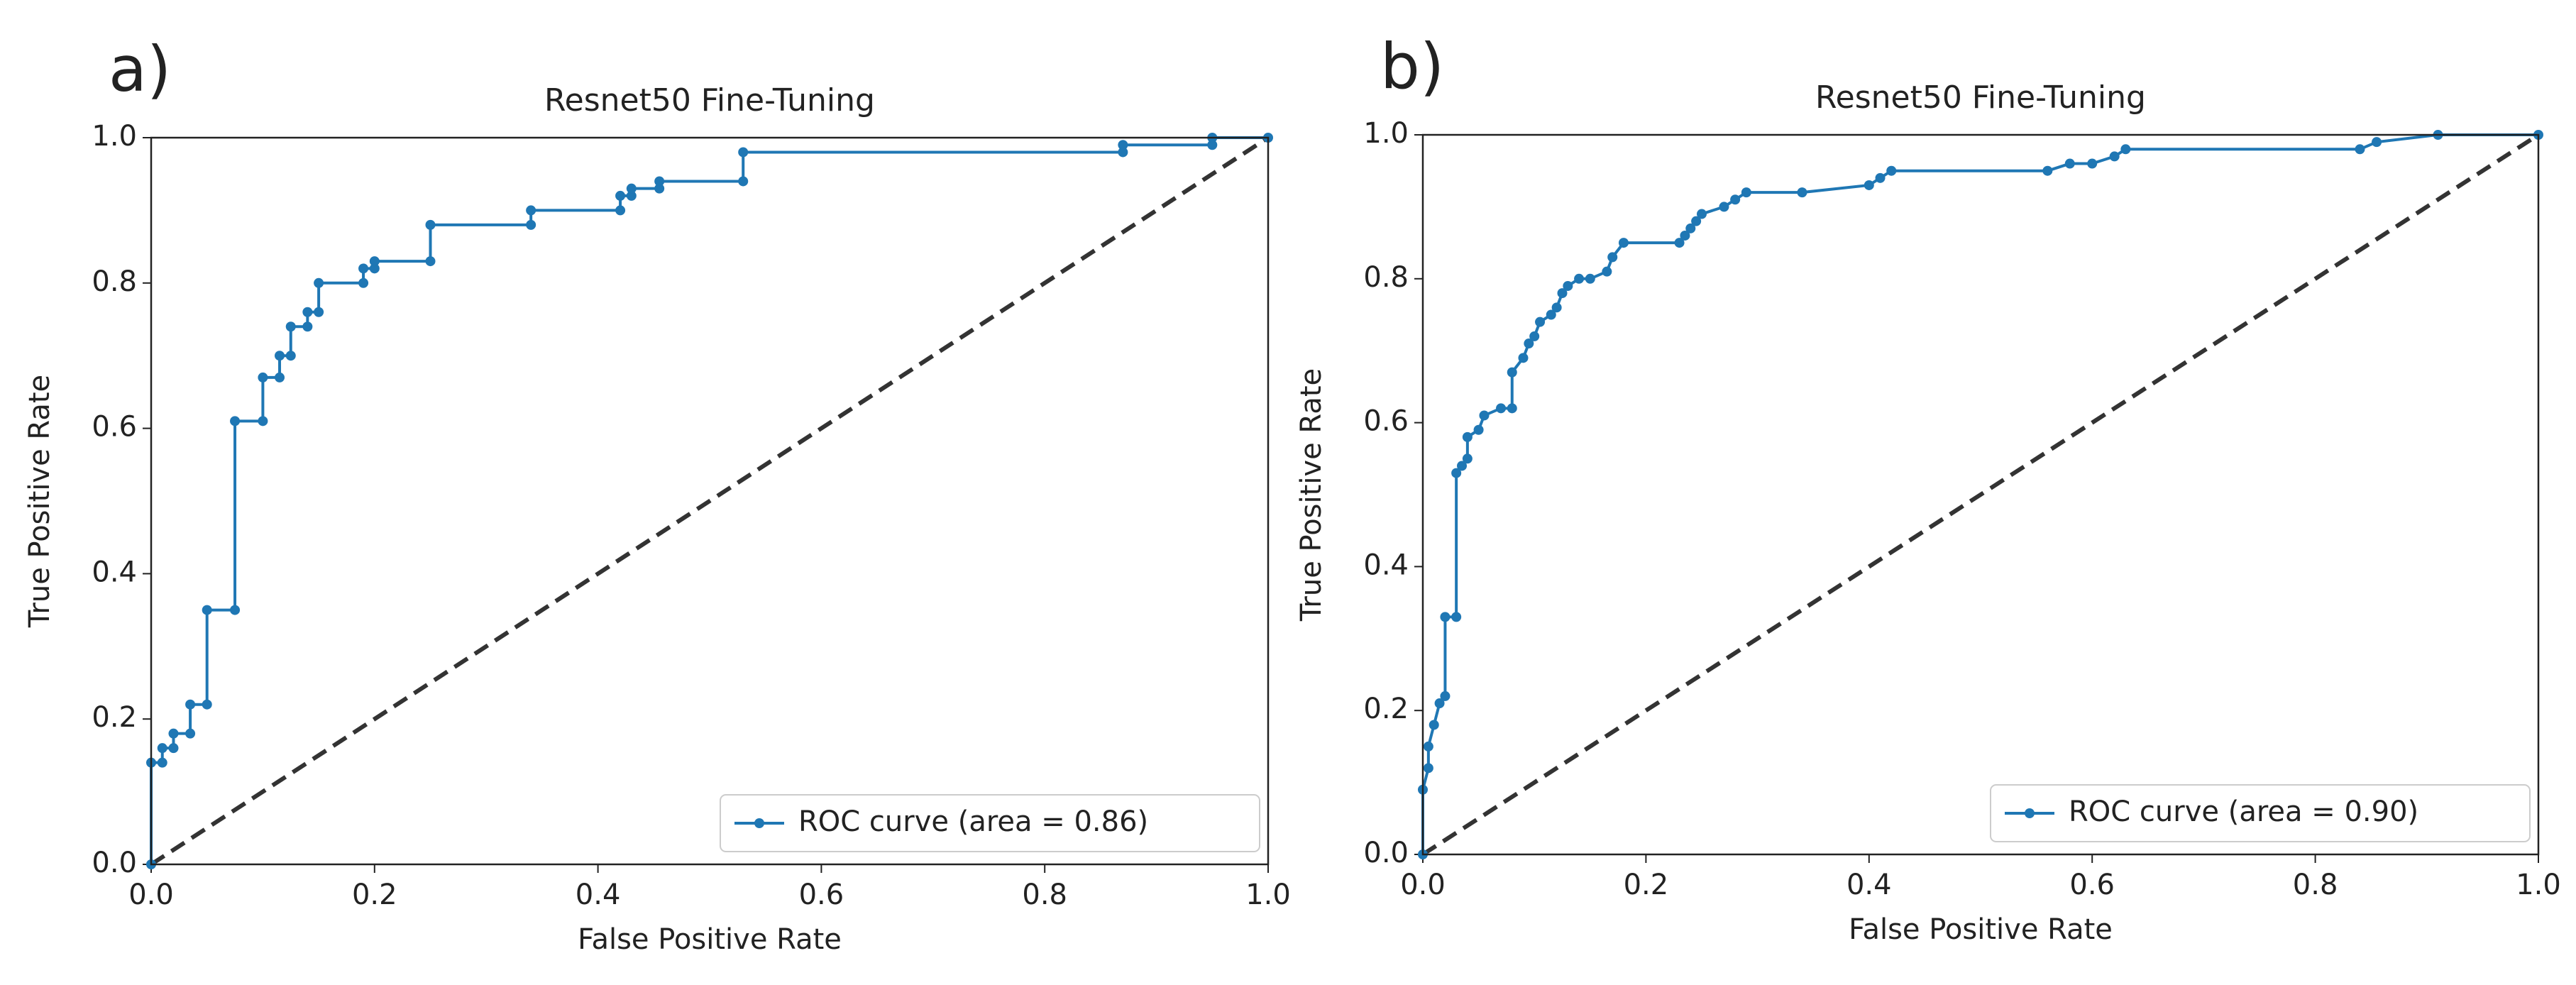  I want to click on x-tick-label: 0.4, so click(598, 895).